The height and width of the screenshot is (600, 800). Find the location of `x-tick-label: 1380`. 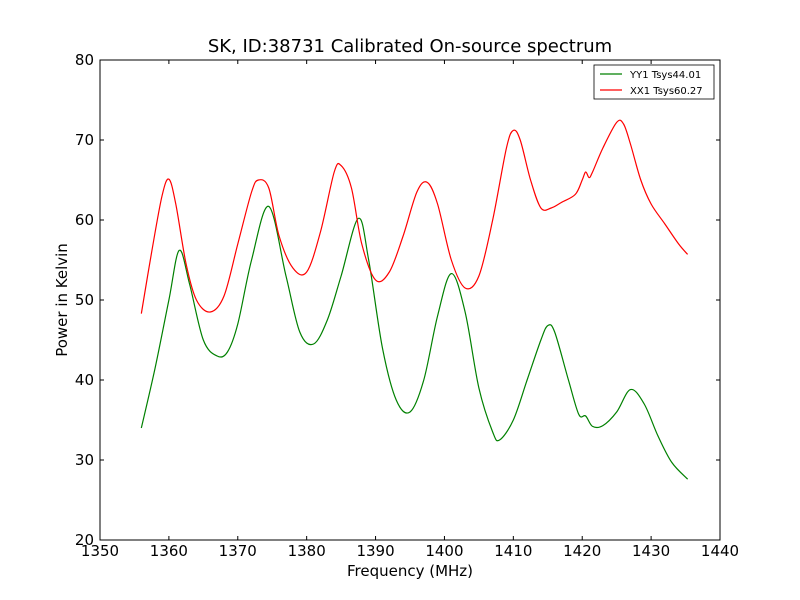

x-tick-label: 1380 is located at coordinates (307, 551).